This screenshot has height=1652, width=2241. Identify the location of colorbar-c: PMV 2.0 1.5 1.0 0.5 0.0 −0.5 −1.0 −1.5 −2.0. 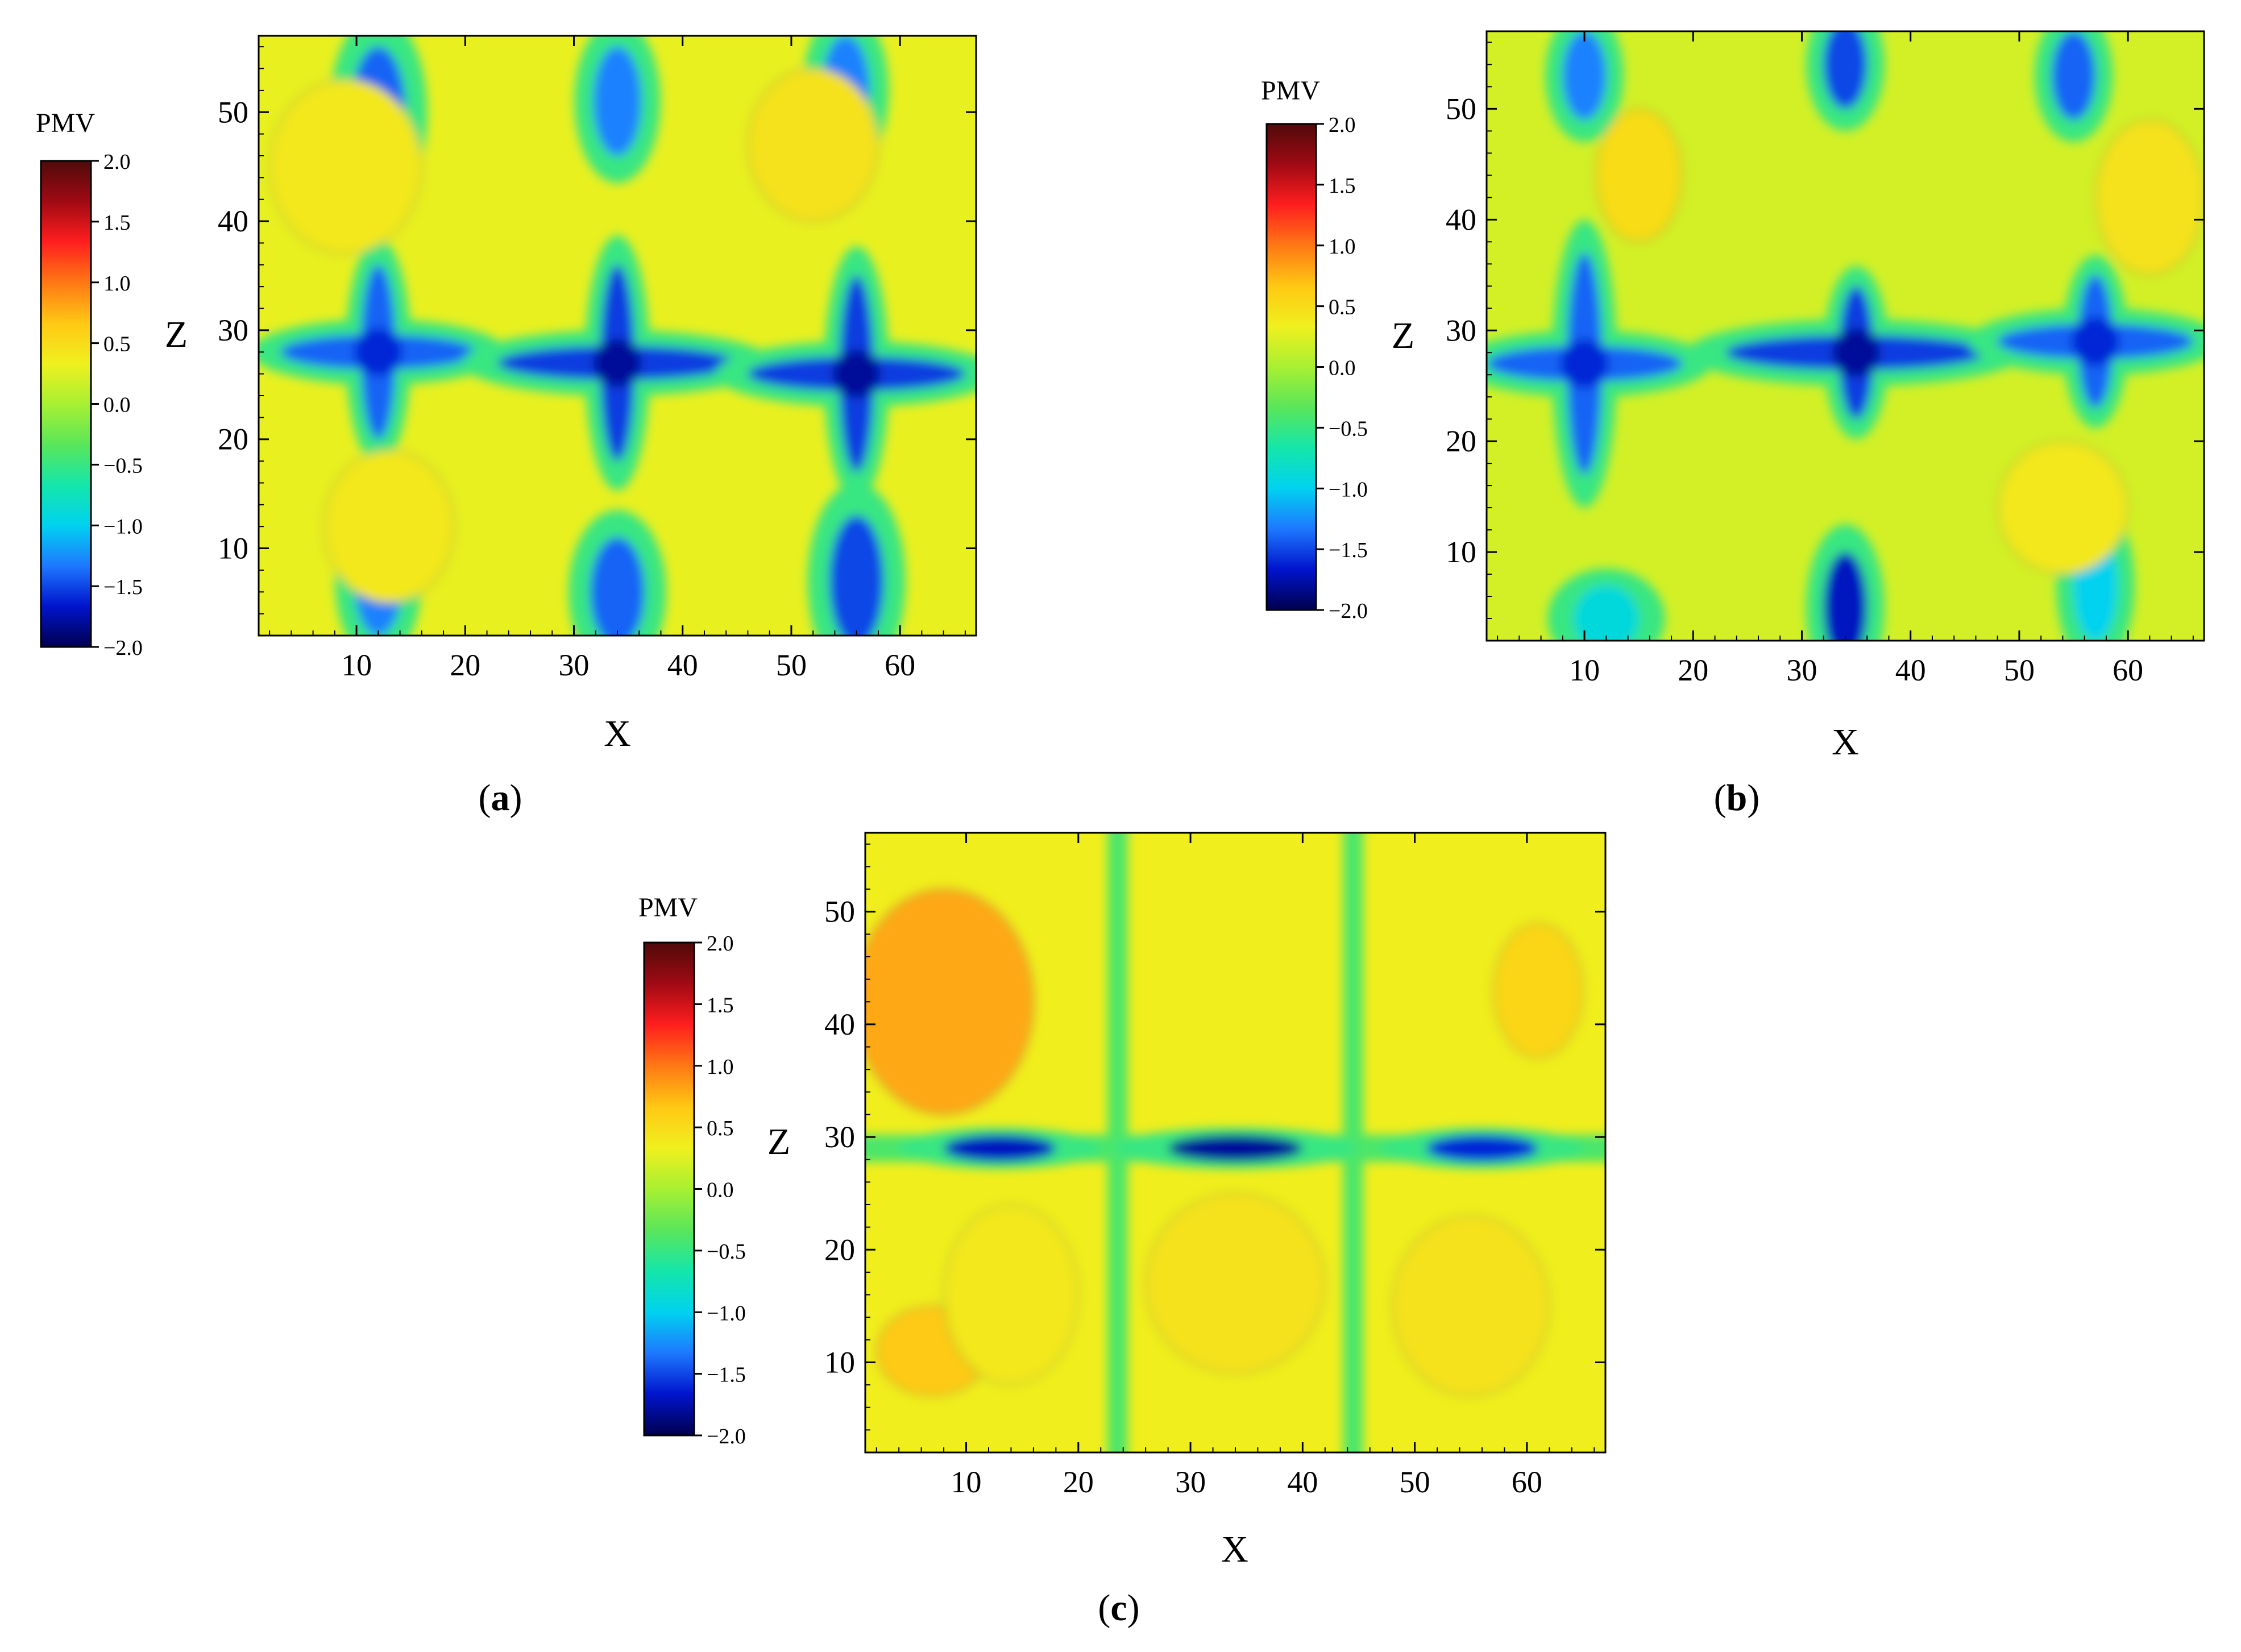
(692, 1170).